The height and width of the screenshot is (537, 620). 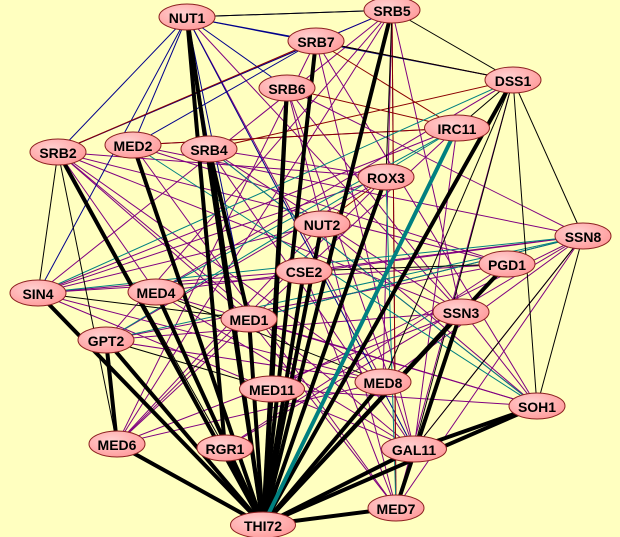 I want to click on node-med2: MED2, so click(x=133, y=145).